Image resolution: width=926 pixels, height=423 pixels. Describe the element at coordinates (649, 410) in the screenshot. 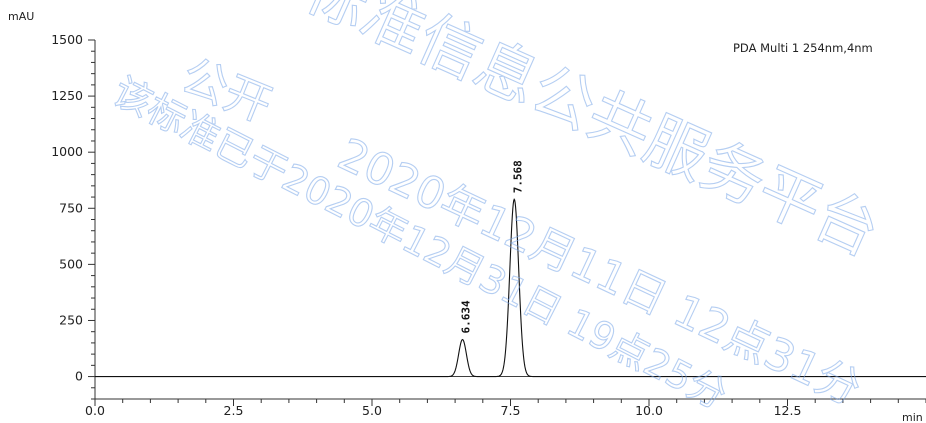

I see `x-tick-label: 10.0` at that location.